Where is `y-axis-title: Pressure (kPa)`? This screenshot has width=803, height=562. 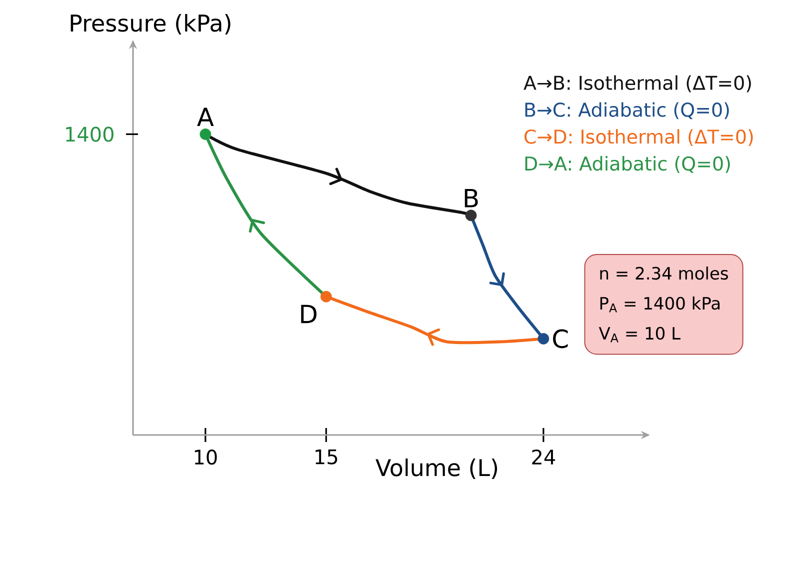
y-axis-title: Pressure (kPa) is located at coordinates (150, 24).